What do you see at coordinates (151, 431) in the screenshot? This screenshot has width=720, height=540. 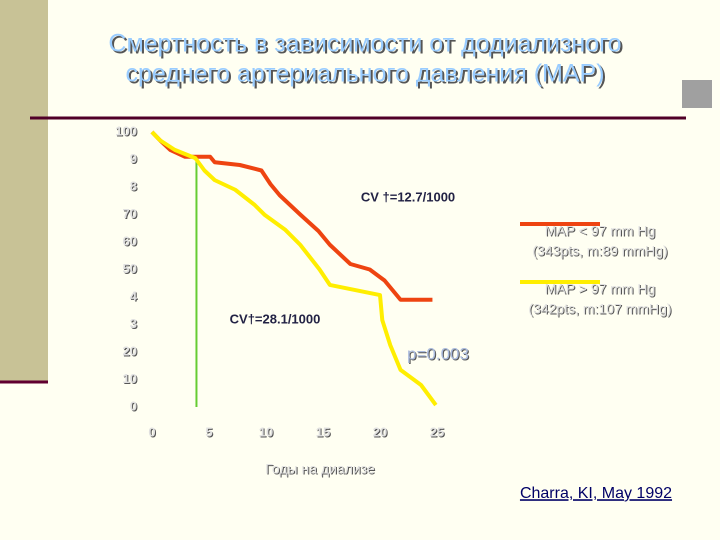 I see `x-tick-label: 0` at bounding box center [151, 431].